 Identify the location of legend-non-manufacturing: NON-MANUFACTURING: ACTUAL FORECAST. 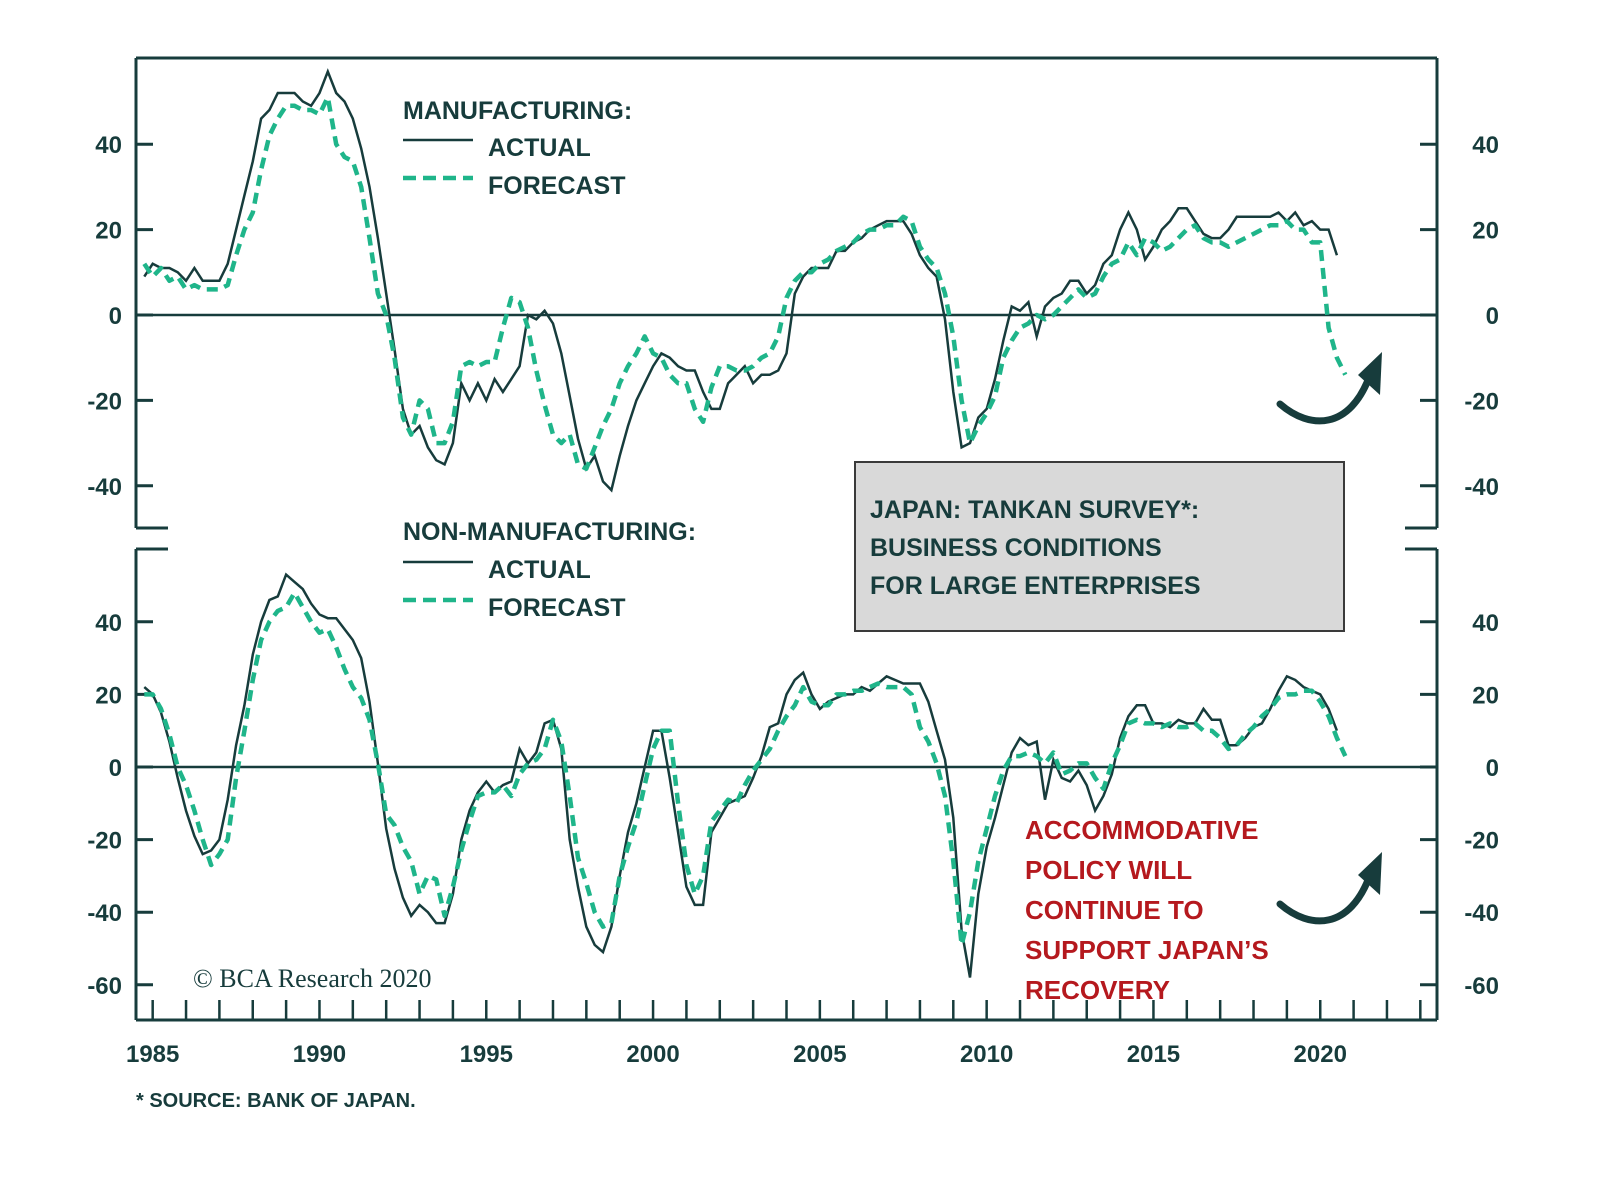
(549, 570).